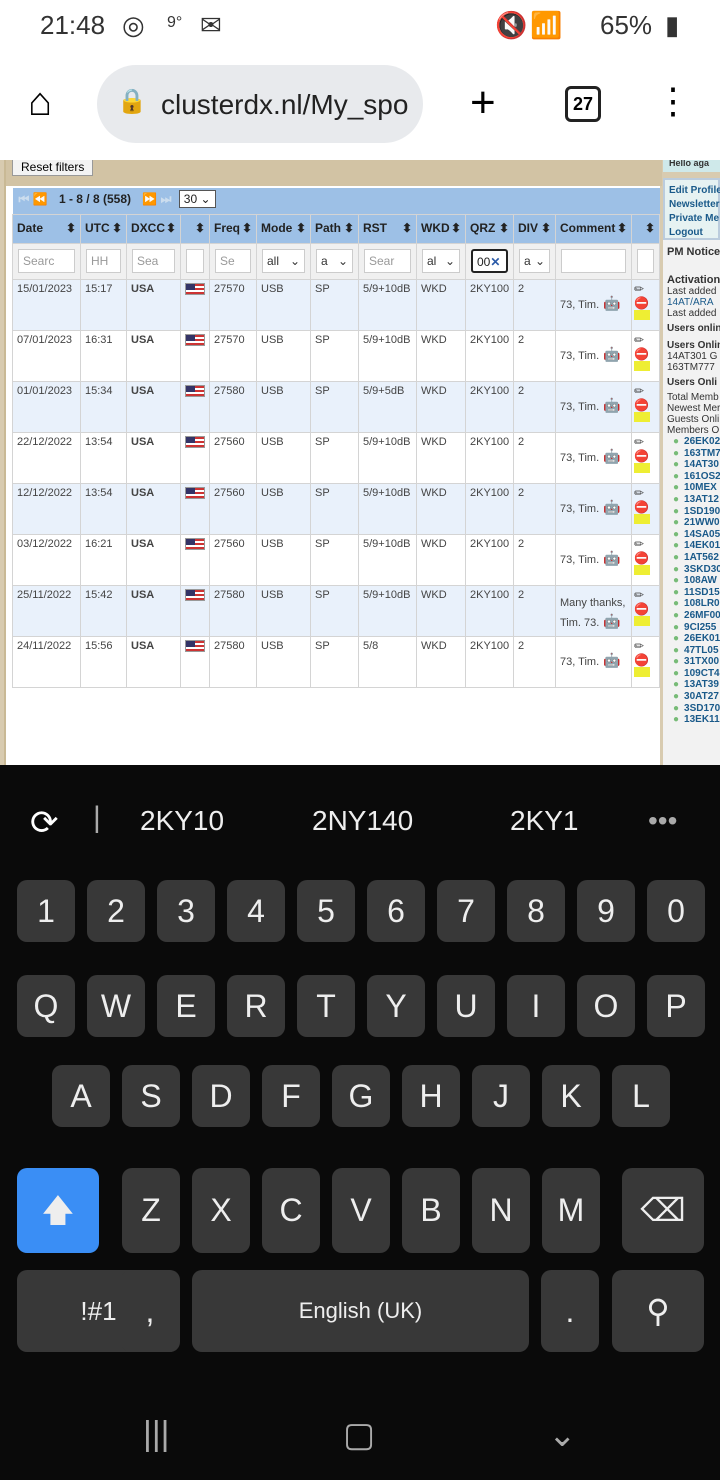 The width and height of the screenshot is (720, 1480). Describe the element at coordinates (221, 1096) in the screenshot. I see `key-d: D` at that location.